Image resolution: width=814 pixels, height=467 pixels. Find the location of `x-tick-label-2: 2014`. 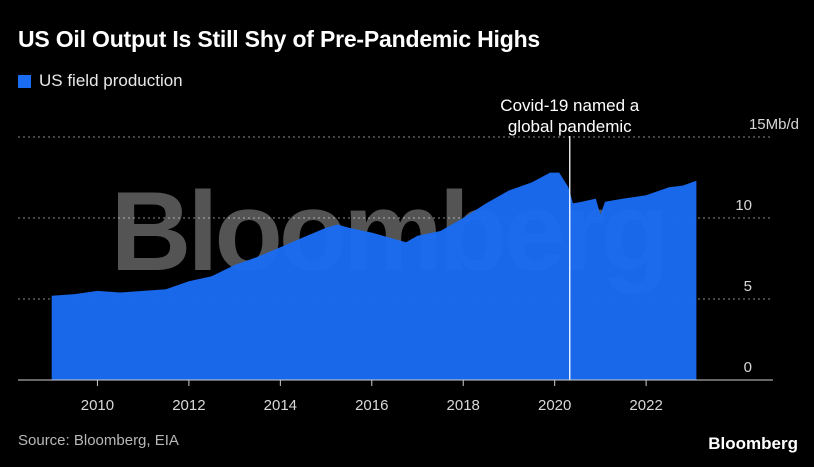

x-tick-label-2: 2014 is located at coordinates (280, 405).